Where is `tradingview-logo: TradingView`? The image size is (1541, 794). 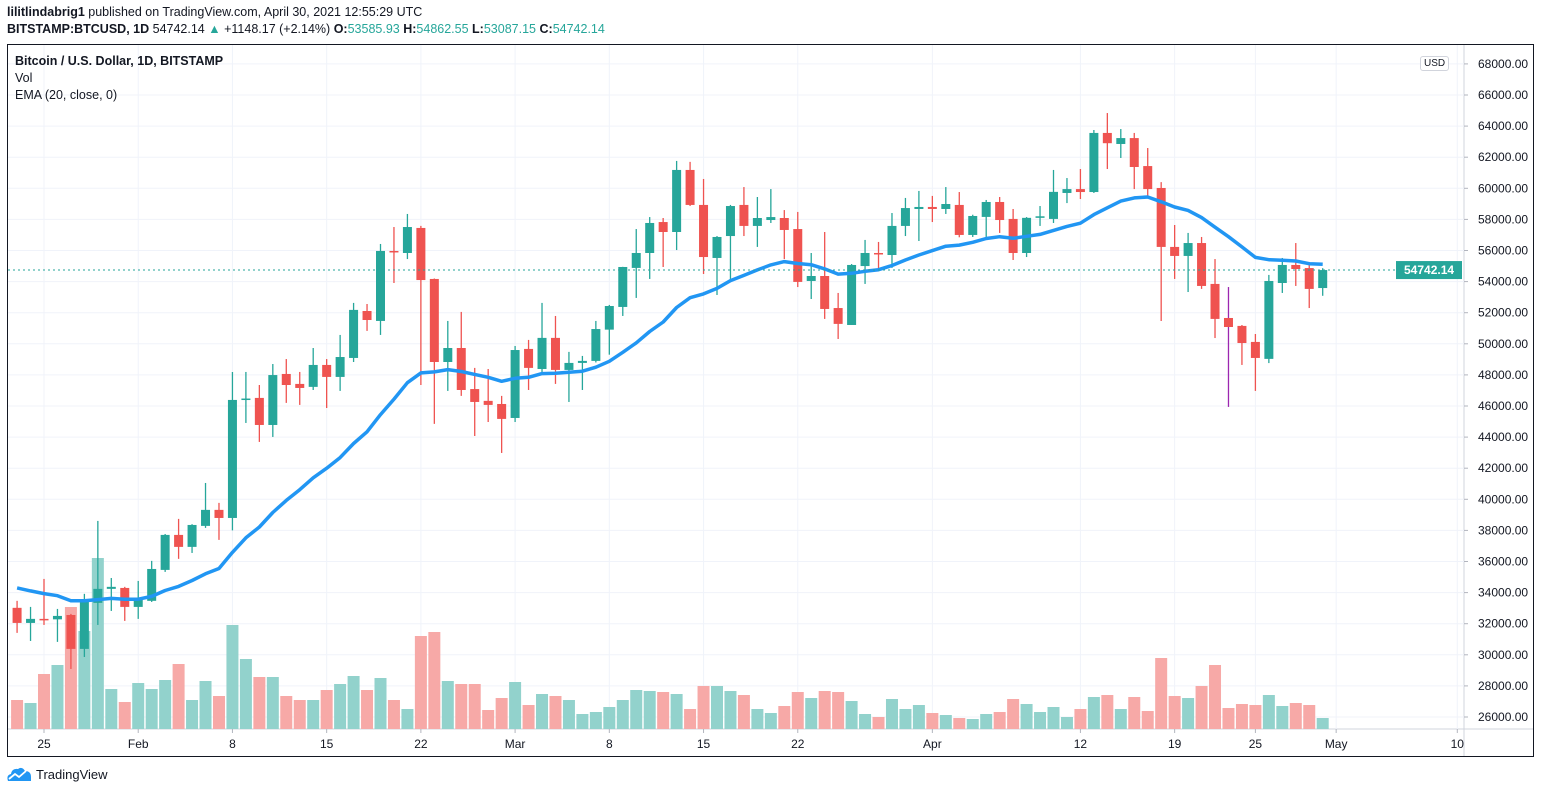
tradingview-logo: TradingView is located at coordinates (57, 774).